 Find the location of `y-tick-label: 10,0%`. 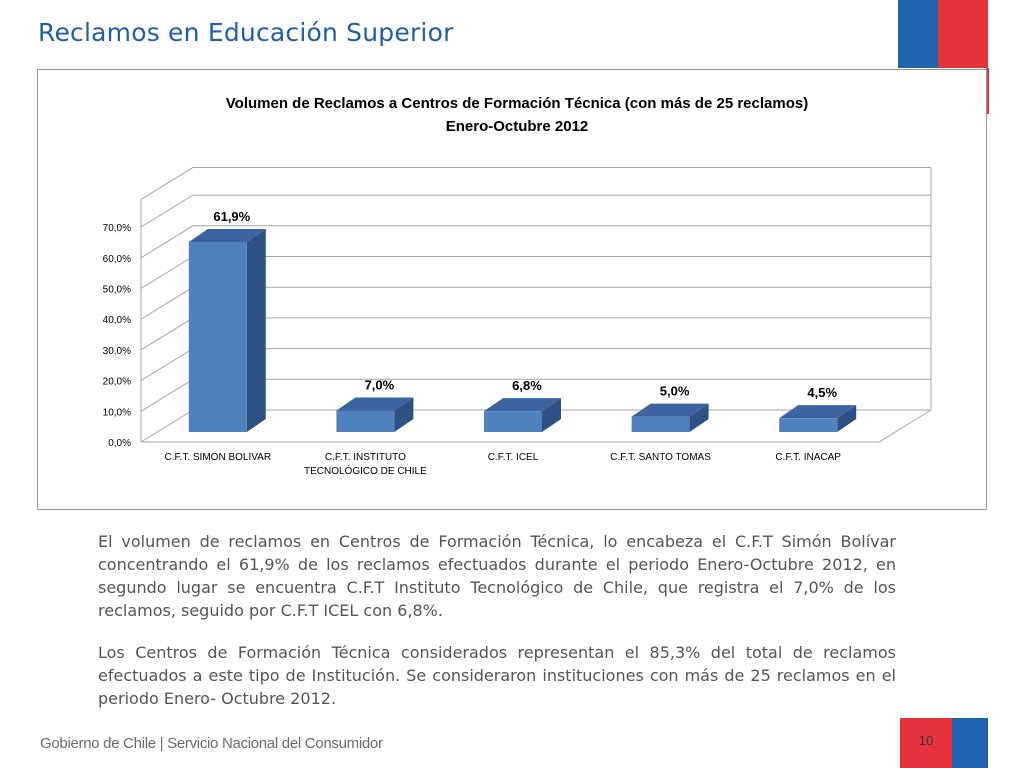

y-tick-label: 10,0% is located at coordinates (117, 412).